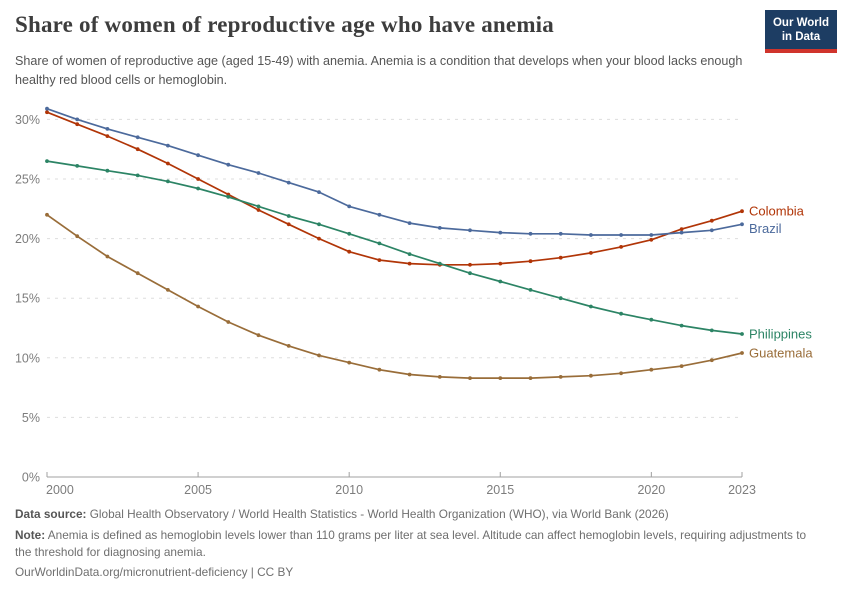 This screenshot has height=600, width=850. Describe the element at coordinates (500, 490) in the screenshot. I see `x-tick-label: 2015` at that location.